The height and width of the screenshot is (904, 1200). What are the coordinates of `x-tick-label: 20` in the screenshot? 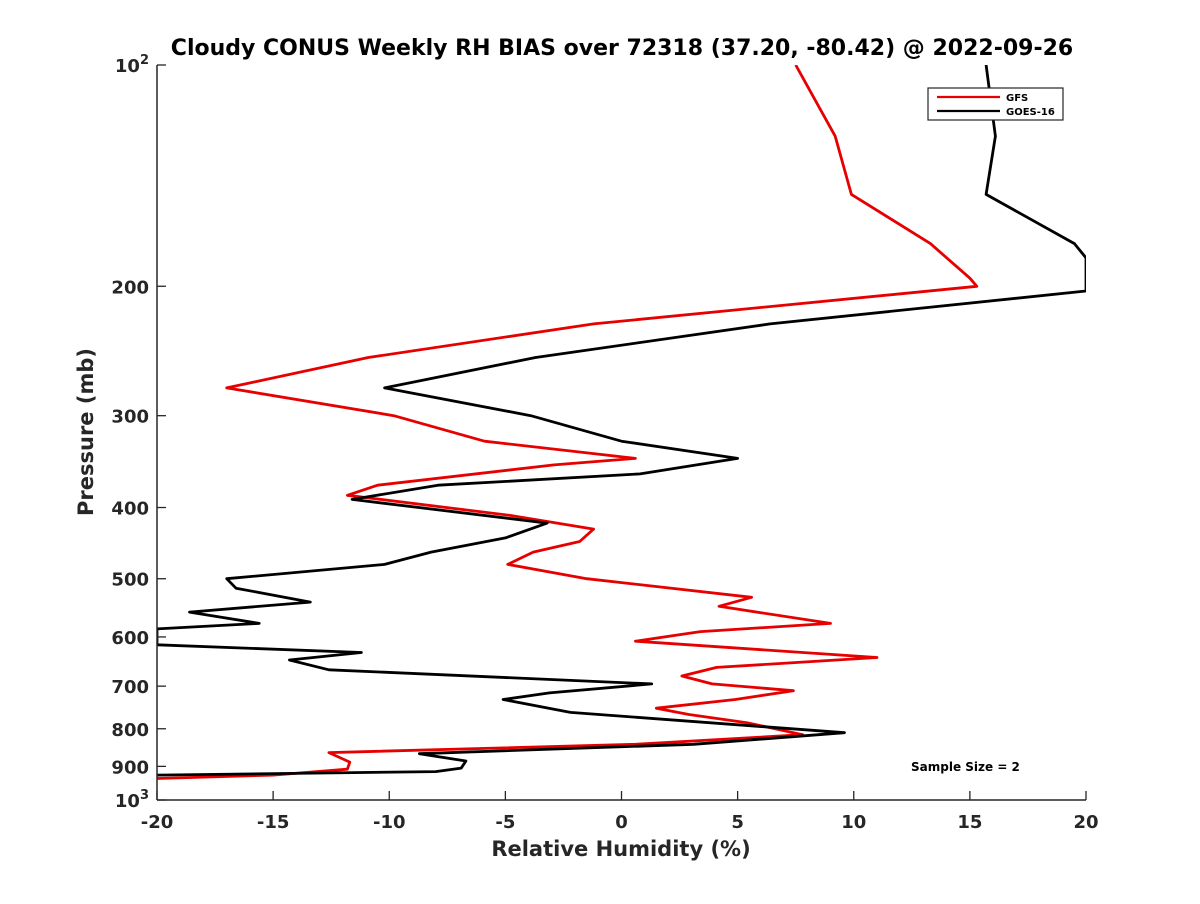 It's located at (1085, 822).